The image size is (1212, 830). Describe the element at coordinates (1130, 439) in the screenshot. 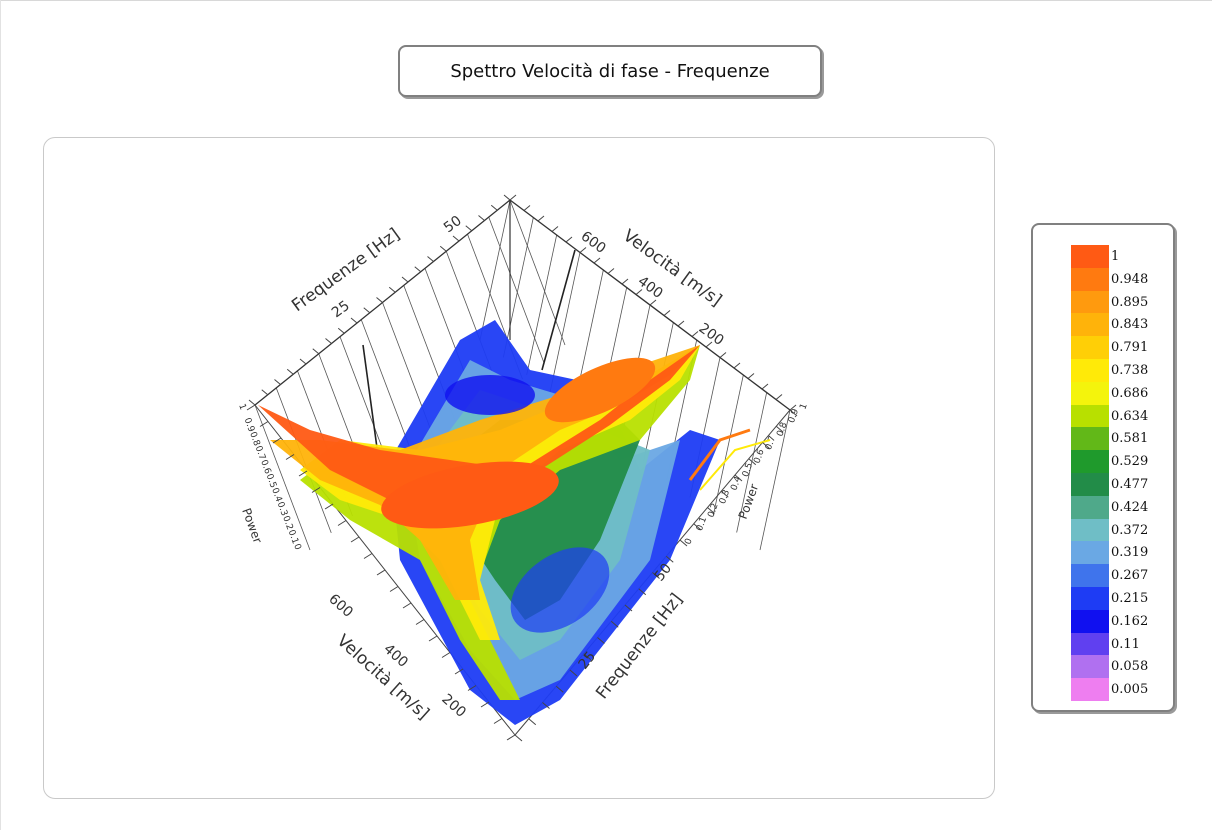

I see `legend-label: 0.581` at that location.